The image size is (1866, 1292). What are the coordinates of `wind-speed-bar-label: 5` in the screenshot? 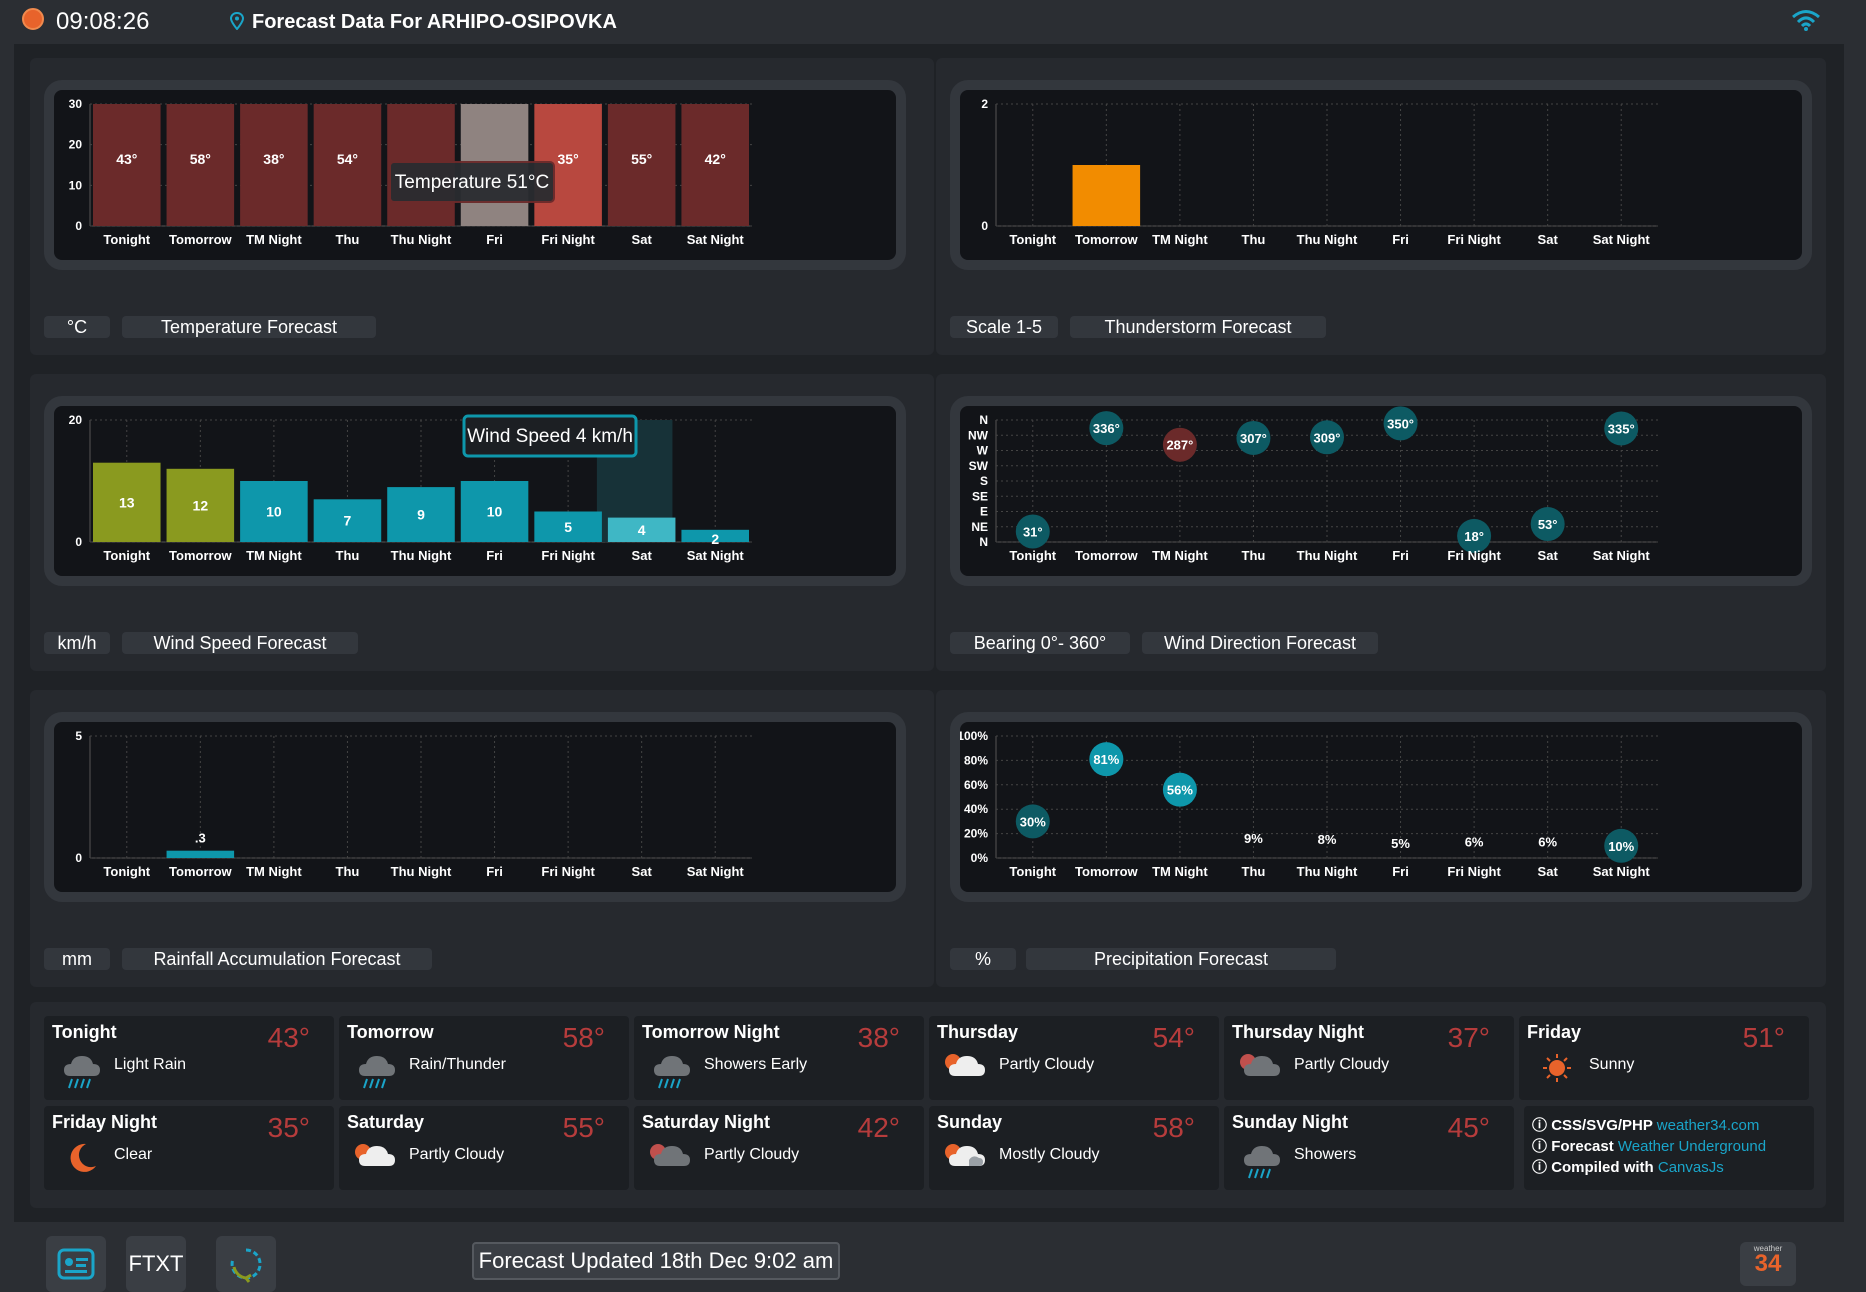 It's located at (568, 527).